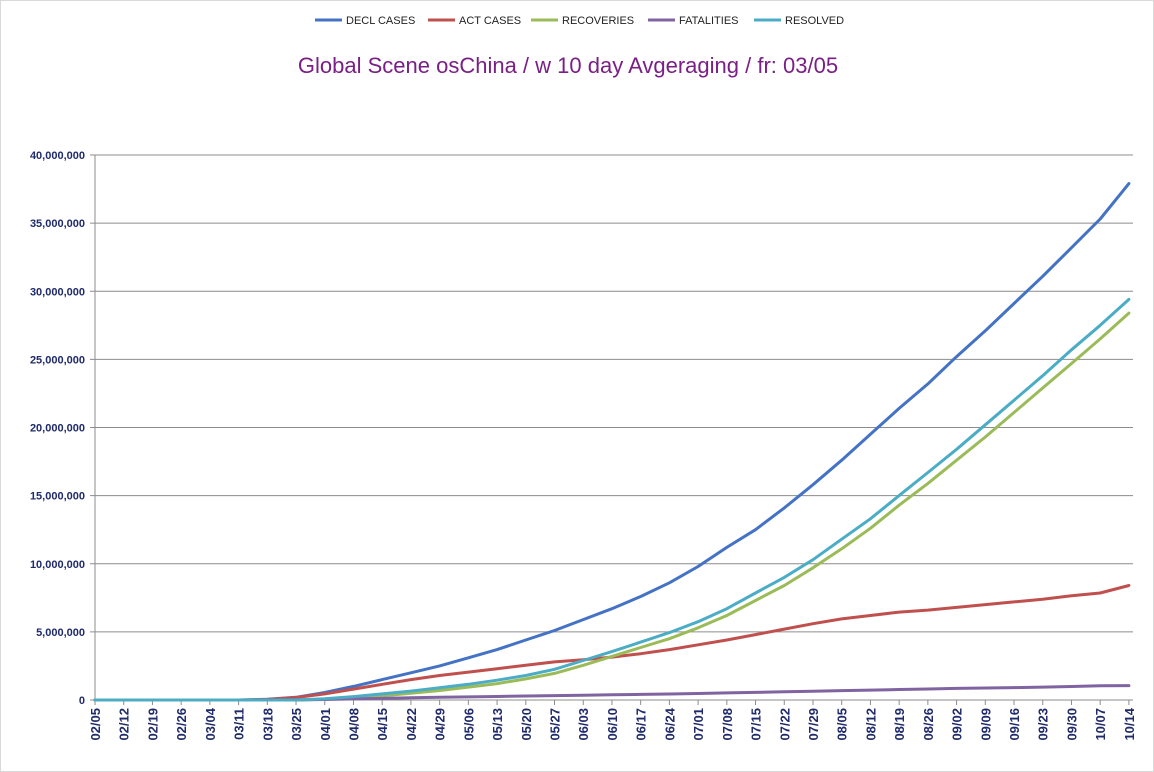 This screenshot has height=772, width=1154. What do you see at coordinates (612, 724) in the screenshot?
I see `x-tick-label: 06/10` at bounding box center [612, 724].